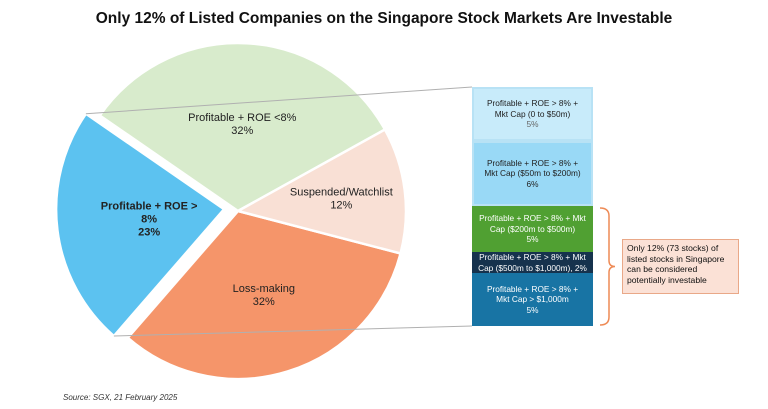 The height and width of the screenshot is (409, 768). I want to click on bar-segment-2-line-2: Mkt Cap ($50m to $200m), so click(532, 173).